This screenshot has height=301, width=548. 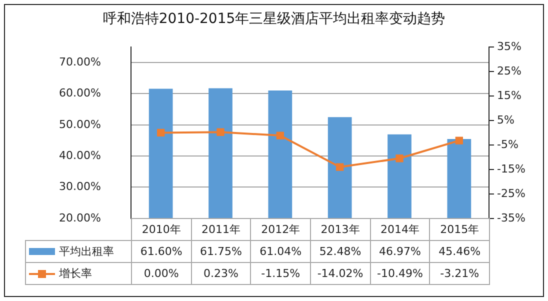 I want to click on data-label: 46.97%, so click(x=400, y=251).